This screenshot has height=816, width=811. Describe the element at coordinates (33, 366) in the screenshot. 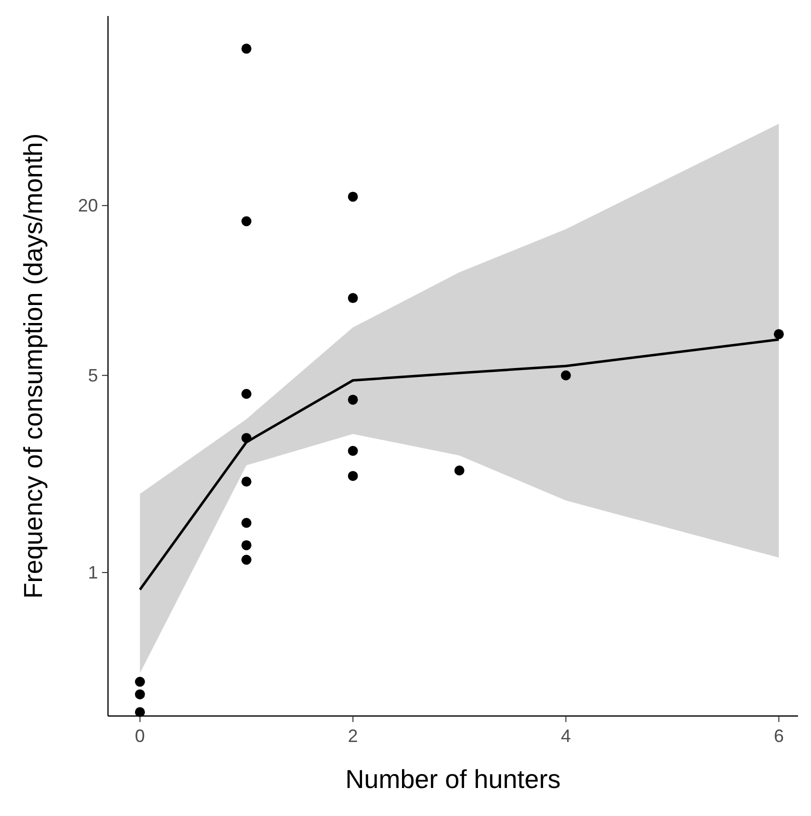

I see `y-axis-title: Frequency of consumption (days/month)` at that location.